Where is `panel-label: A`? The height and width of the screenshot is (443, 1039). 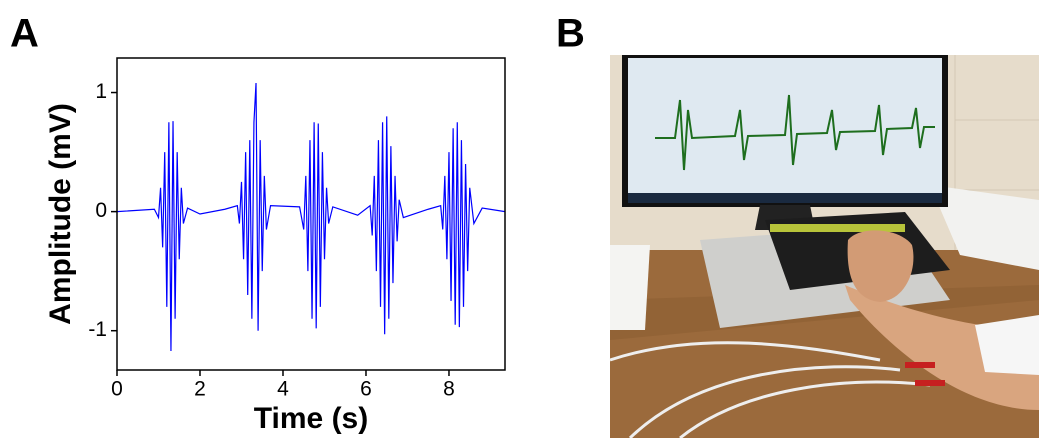
panel-label: A is located at coordinates (24, 34).